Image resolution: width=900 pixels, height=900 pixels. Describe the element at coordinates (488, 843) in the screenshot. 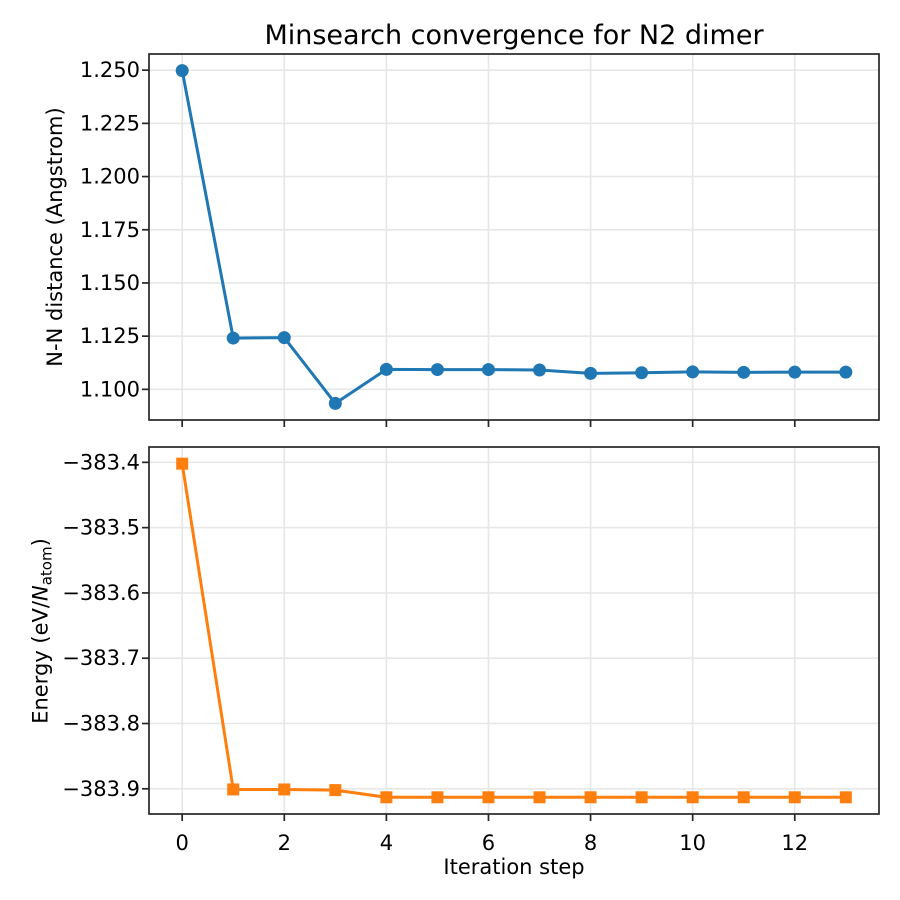

I see `x-axis-tick-label: 6` at that location.